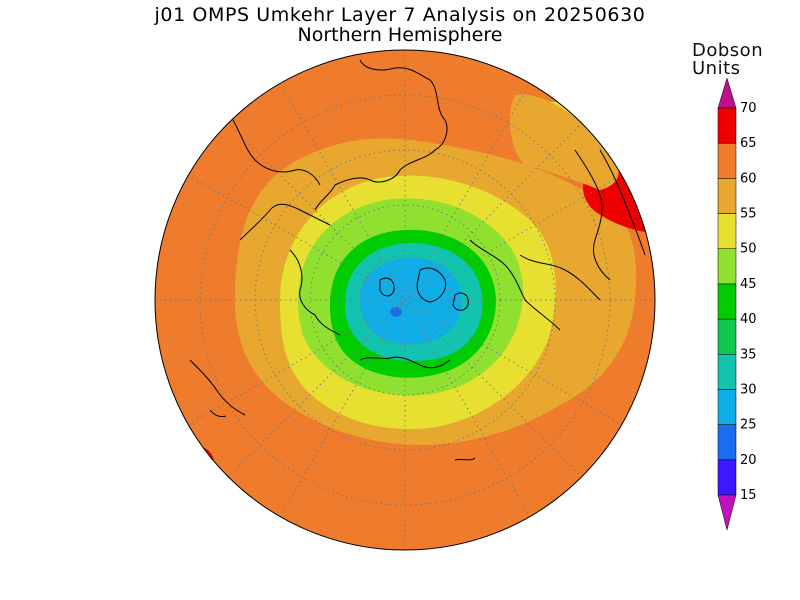  Describe the element at coordinates (748, 495) in the screenshot. I see `colorbar-tick-label: 15` at that location.